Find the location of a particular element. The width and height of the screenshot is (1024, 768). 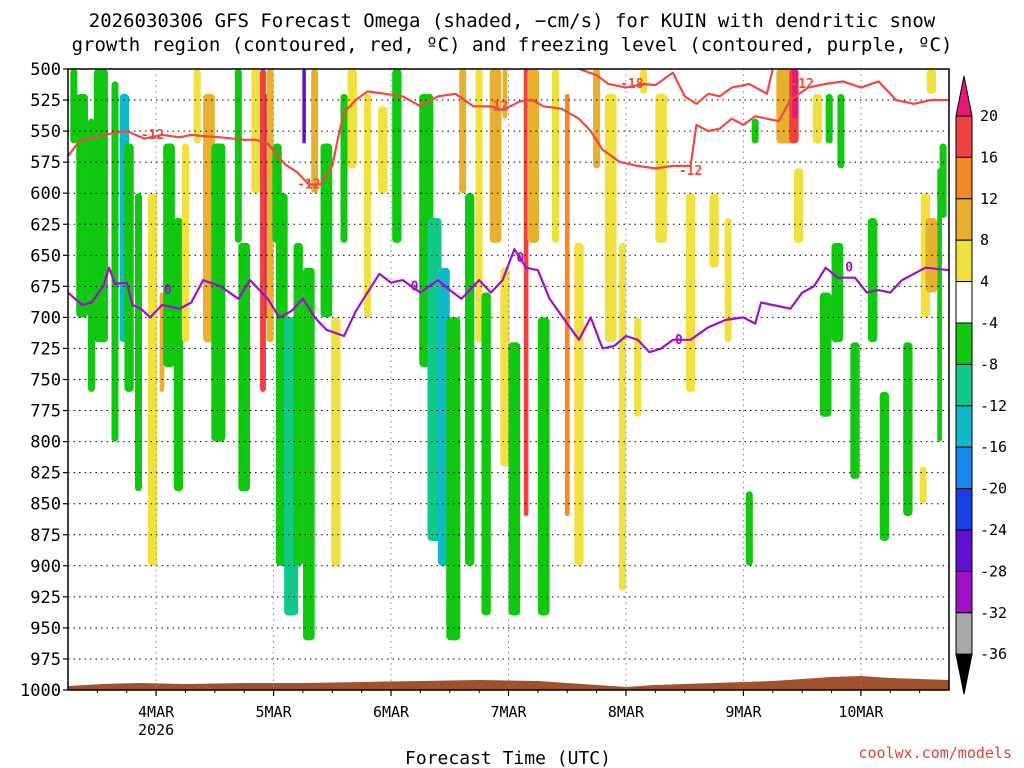

y-tick-label: 825 is located at coordinates (45, 474).